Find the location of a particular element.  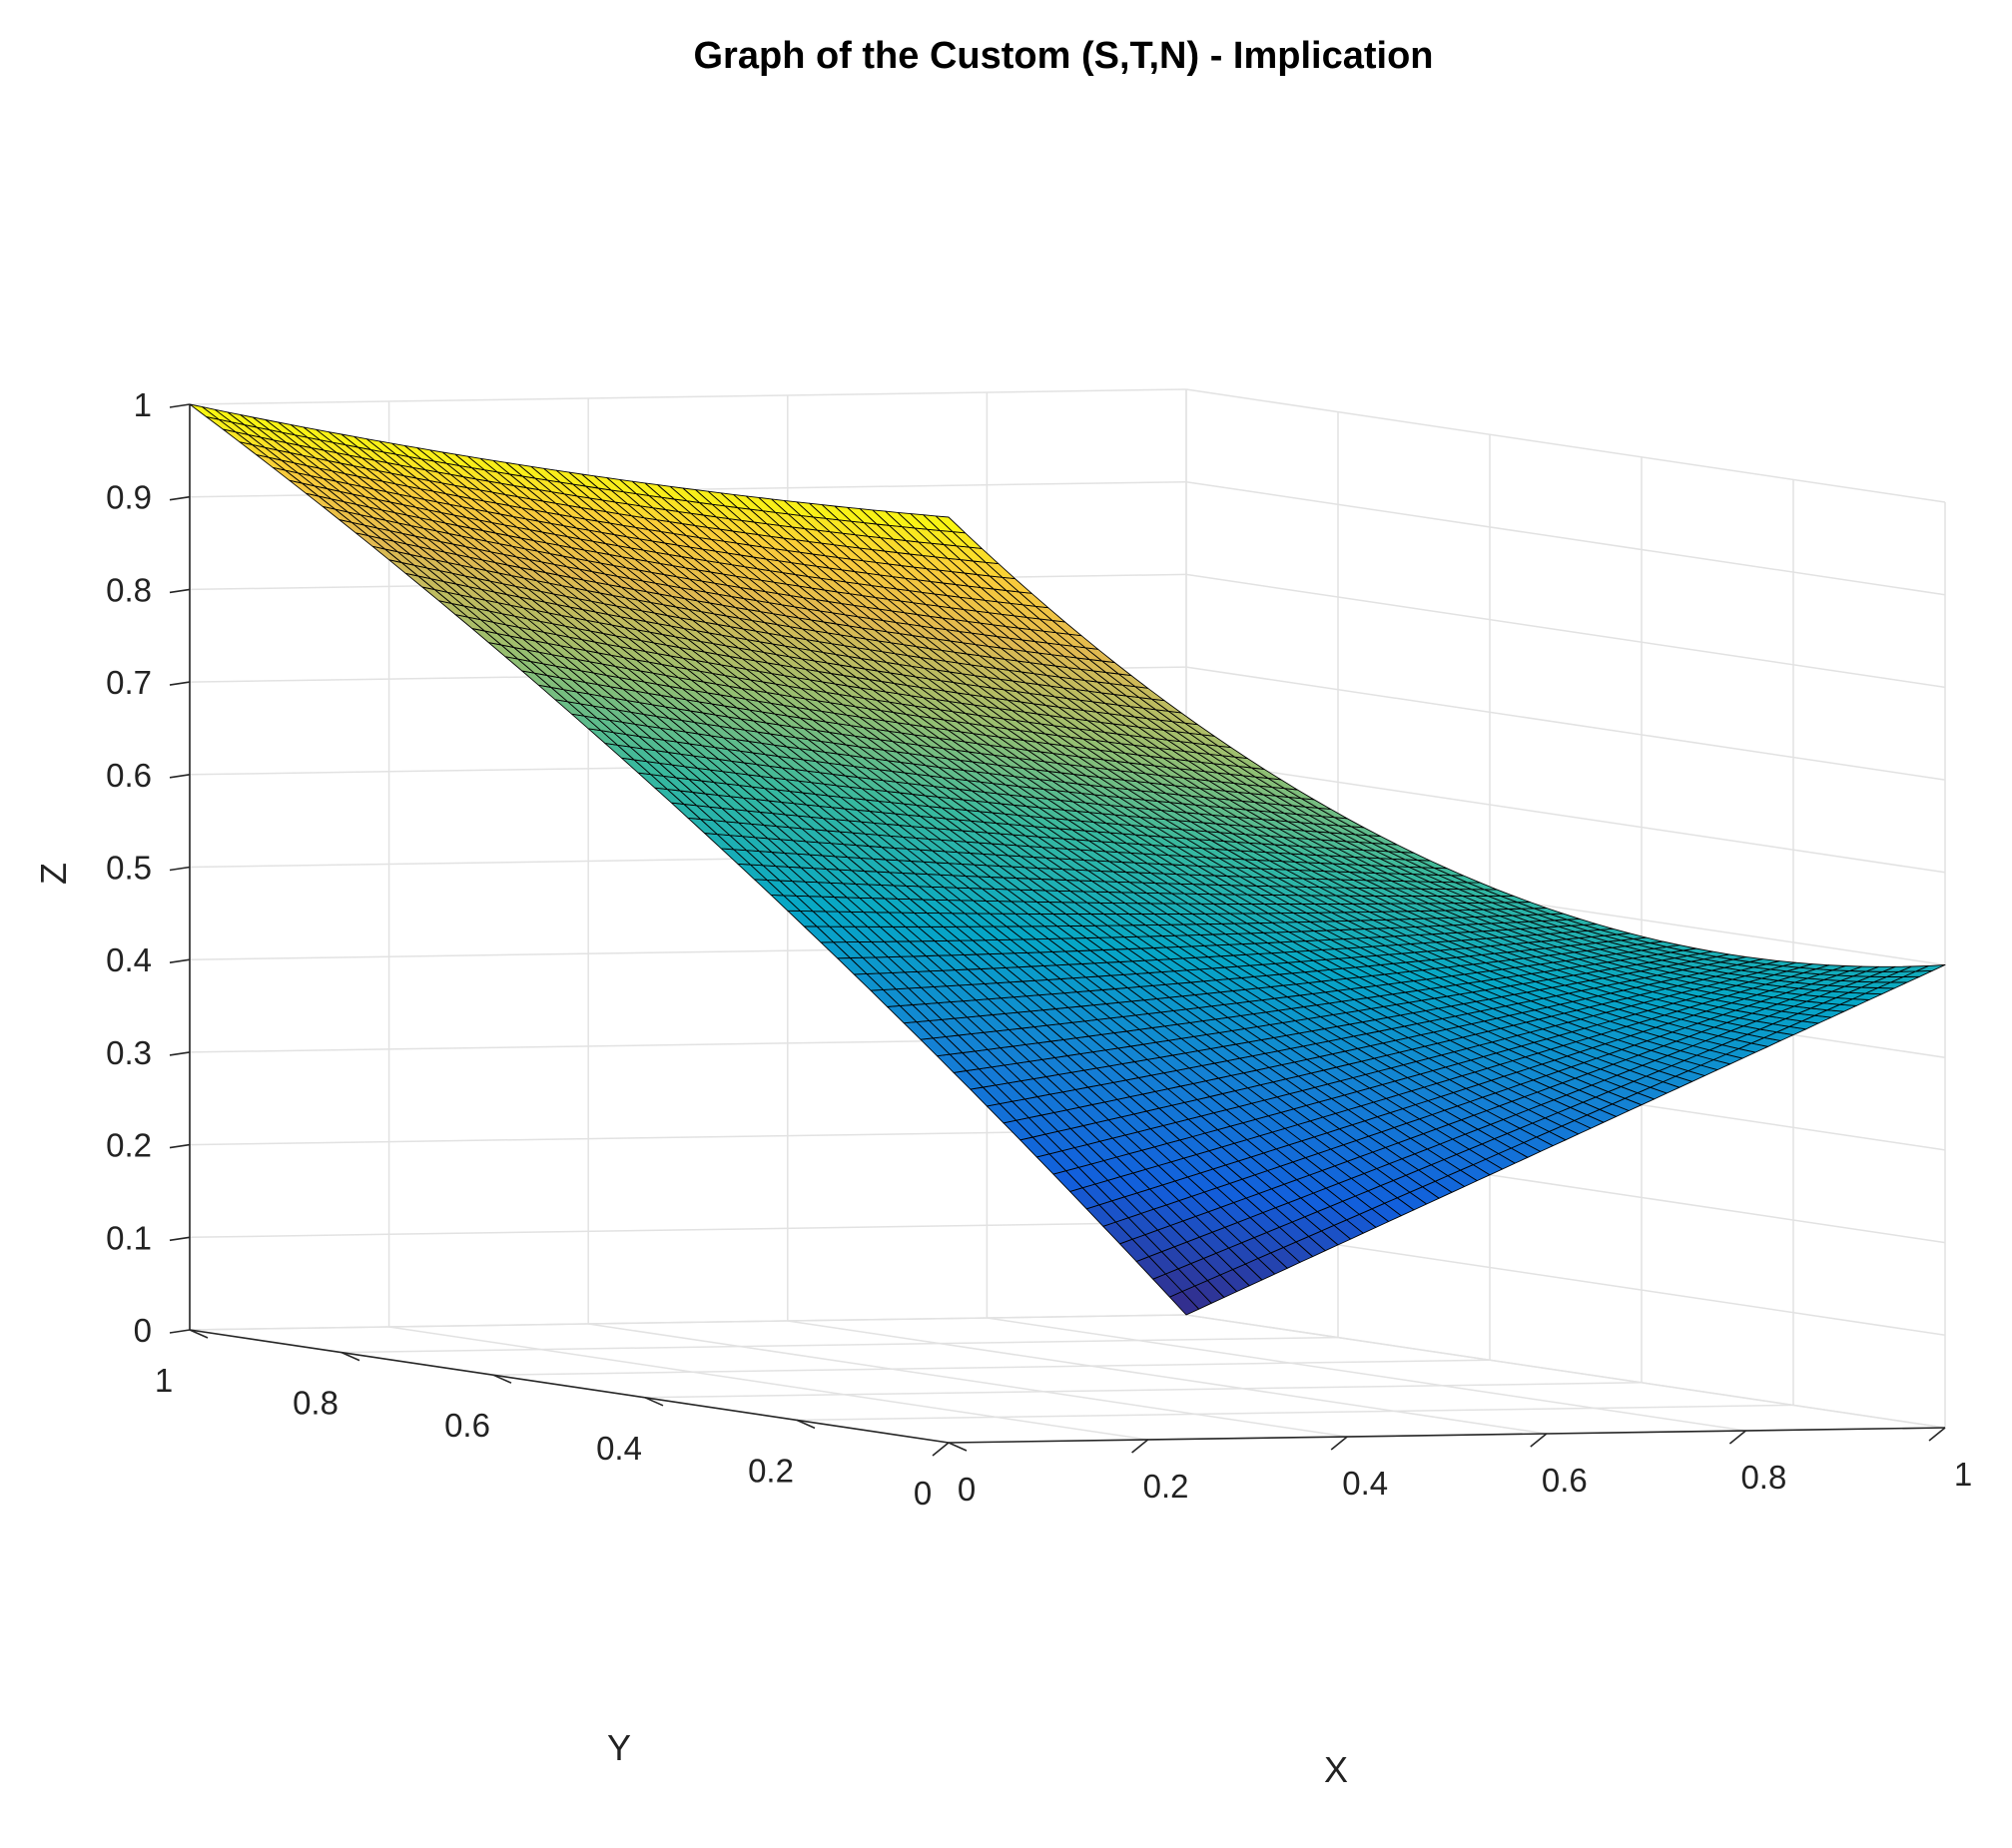

y-tick-label: 0.6 is located at coordinates (467, 1425).